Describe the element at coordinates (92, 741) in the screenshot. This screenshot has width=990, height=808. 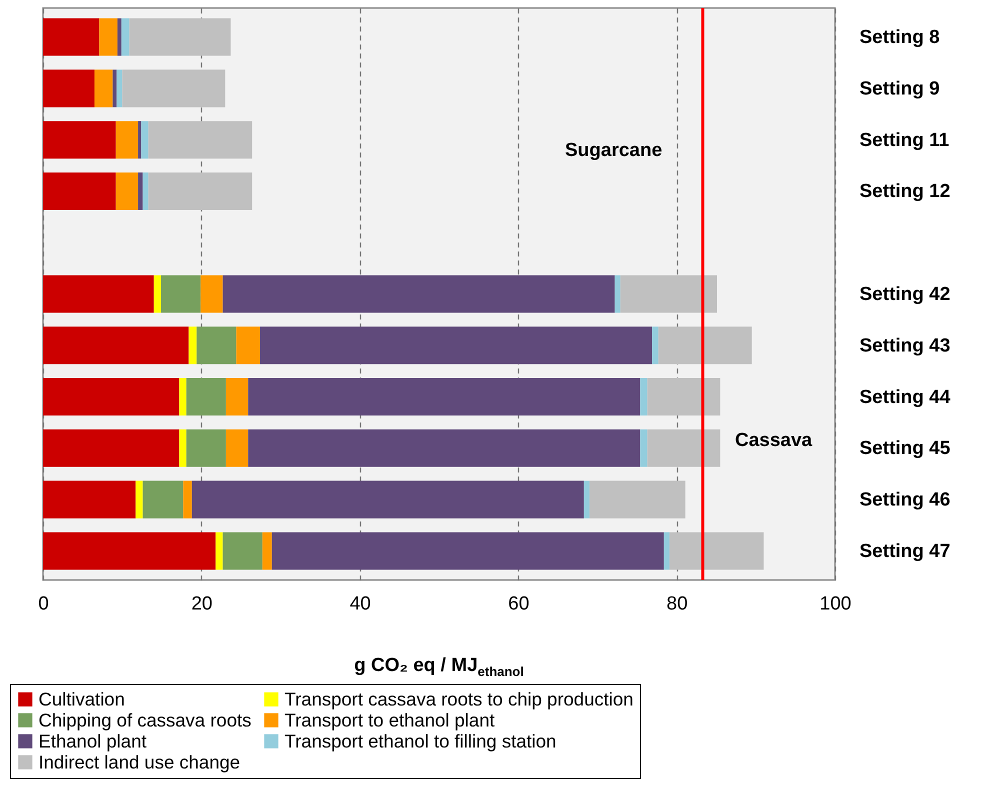
I see `legend-label: Ethanol plant` at that location.